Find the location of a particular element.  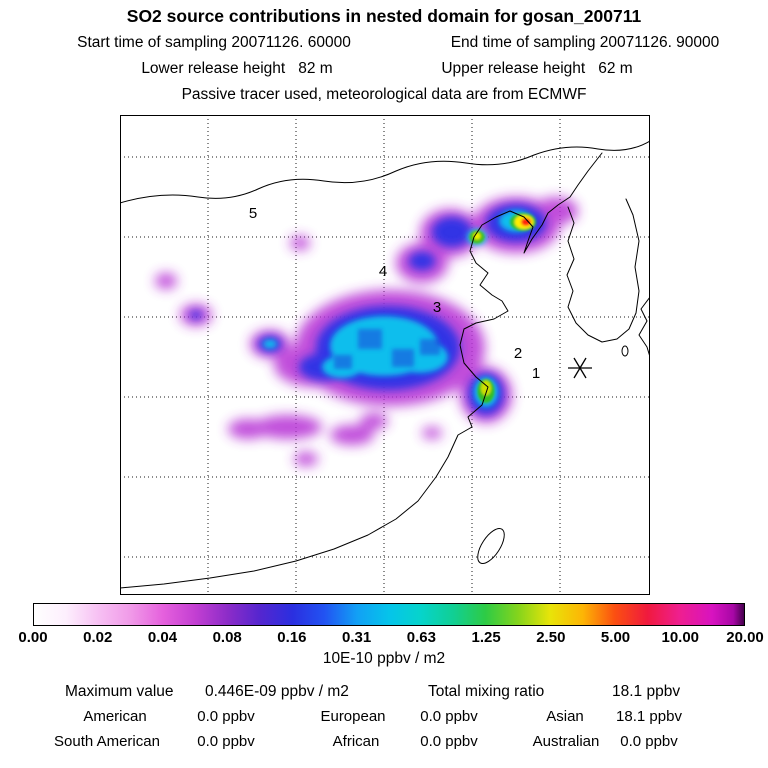

upper-release-height: Upper release height 62 m is located at coordinates (536, 69).